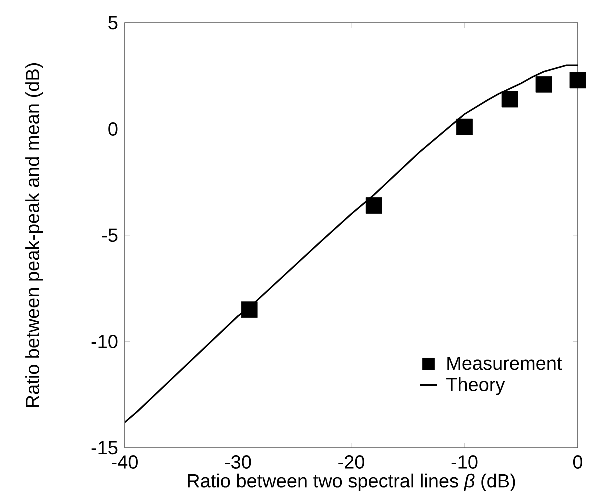 The image size is (605, 495). I want to click on x-axis-title: Ratio between two spectral lines β (dB), so click(352, 483).